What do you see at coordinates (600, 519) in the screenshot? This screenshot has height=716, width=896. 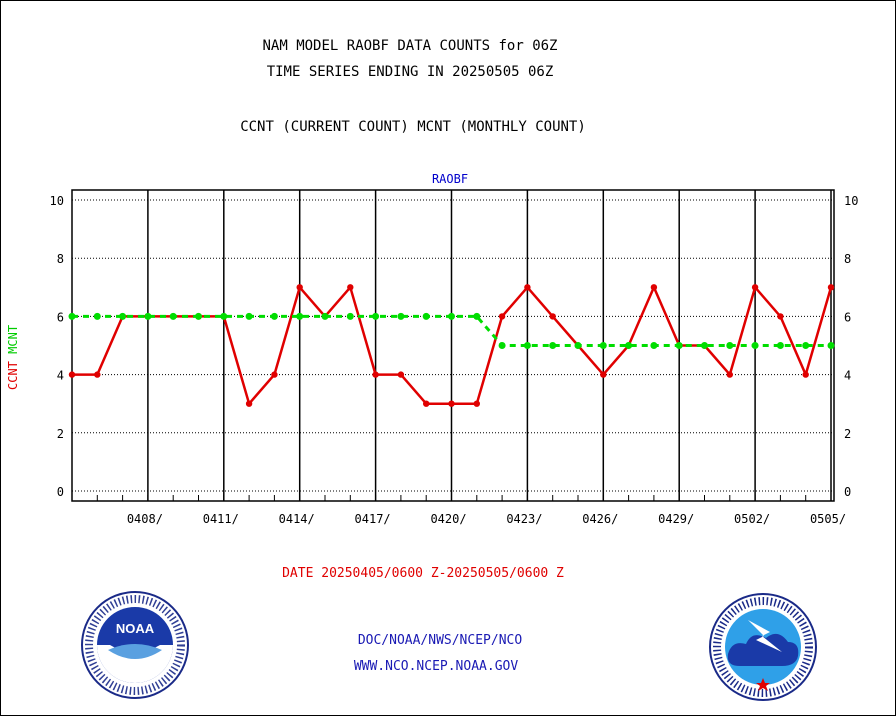 I see `x-tick-label: 0426/` at bounding box center [600, 519].